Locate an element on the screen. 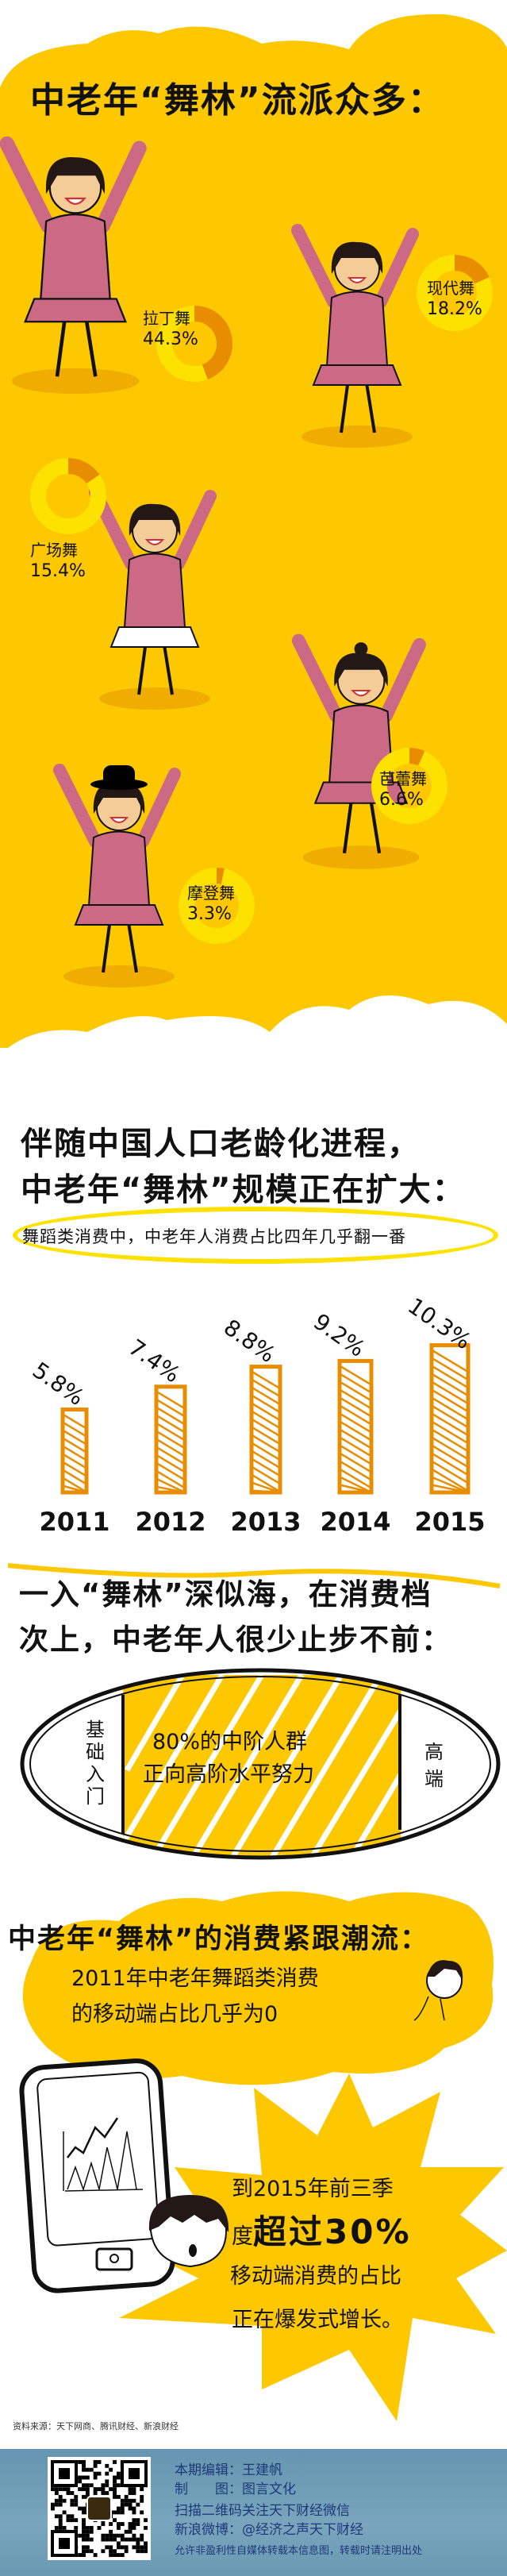  burst-shape is located at coordinates (313, 2247).